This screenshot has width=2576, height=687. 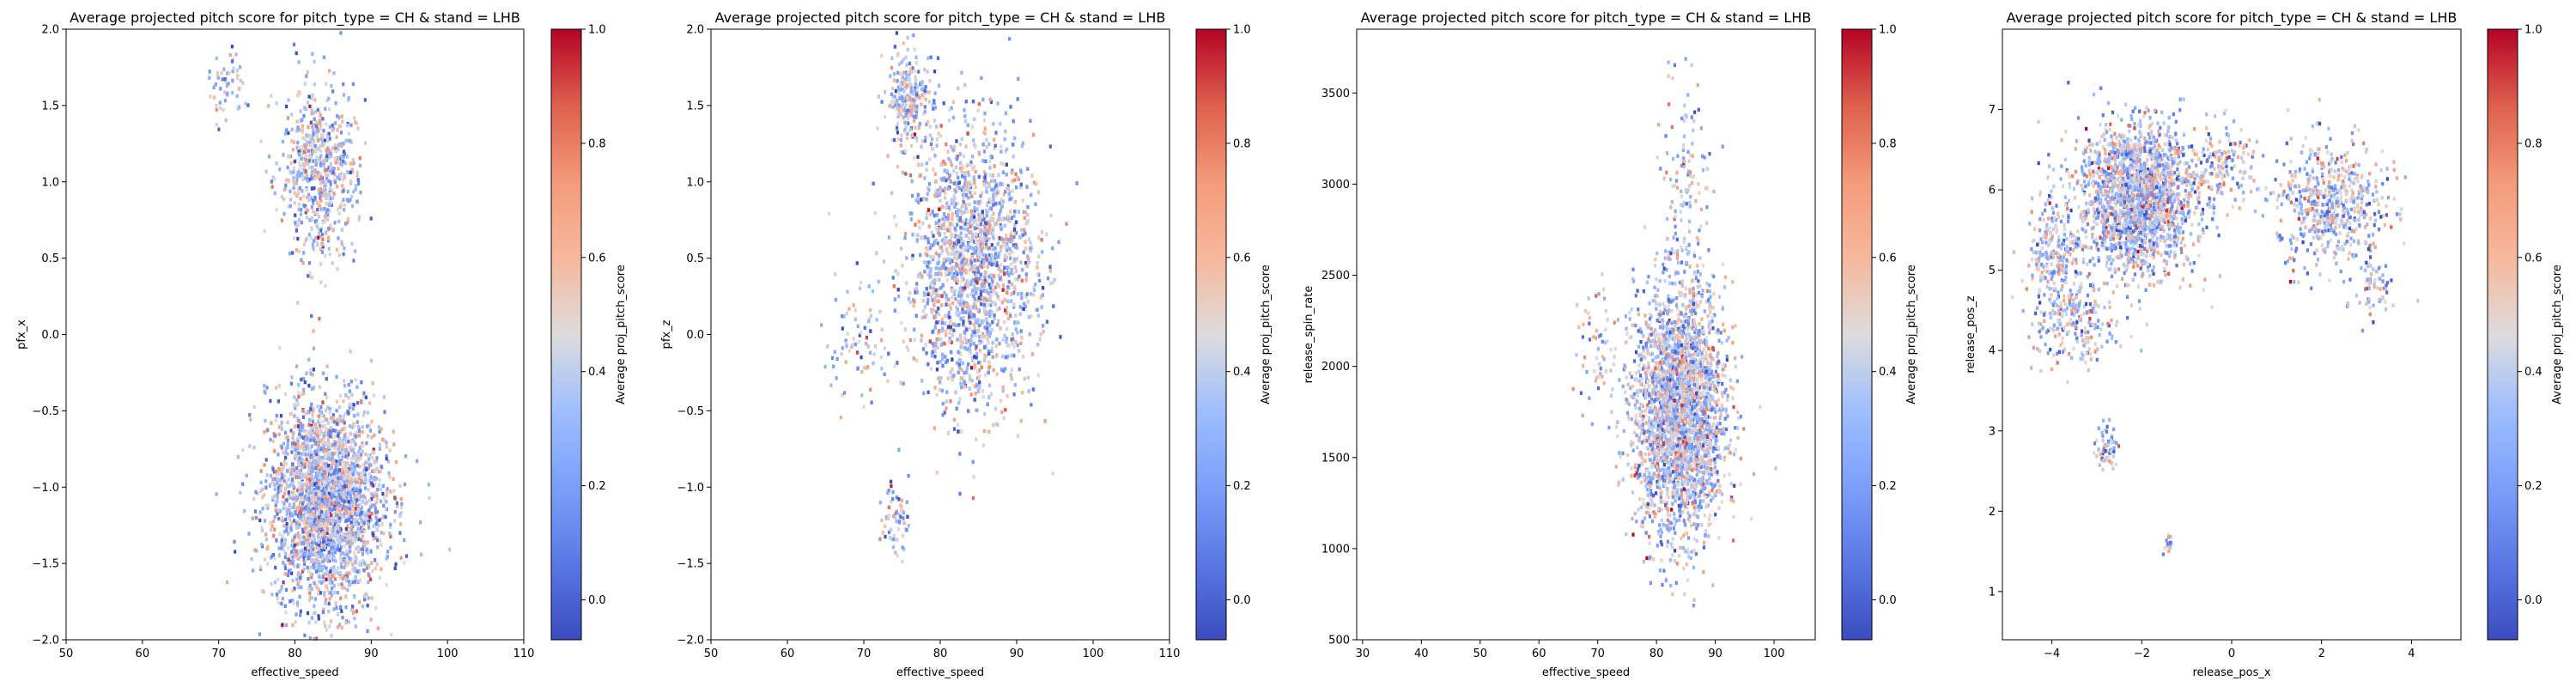 I want to click on colorbar-tick-label: 0.8, so click(x=597, y=143).